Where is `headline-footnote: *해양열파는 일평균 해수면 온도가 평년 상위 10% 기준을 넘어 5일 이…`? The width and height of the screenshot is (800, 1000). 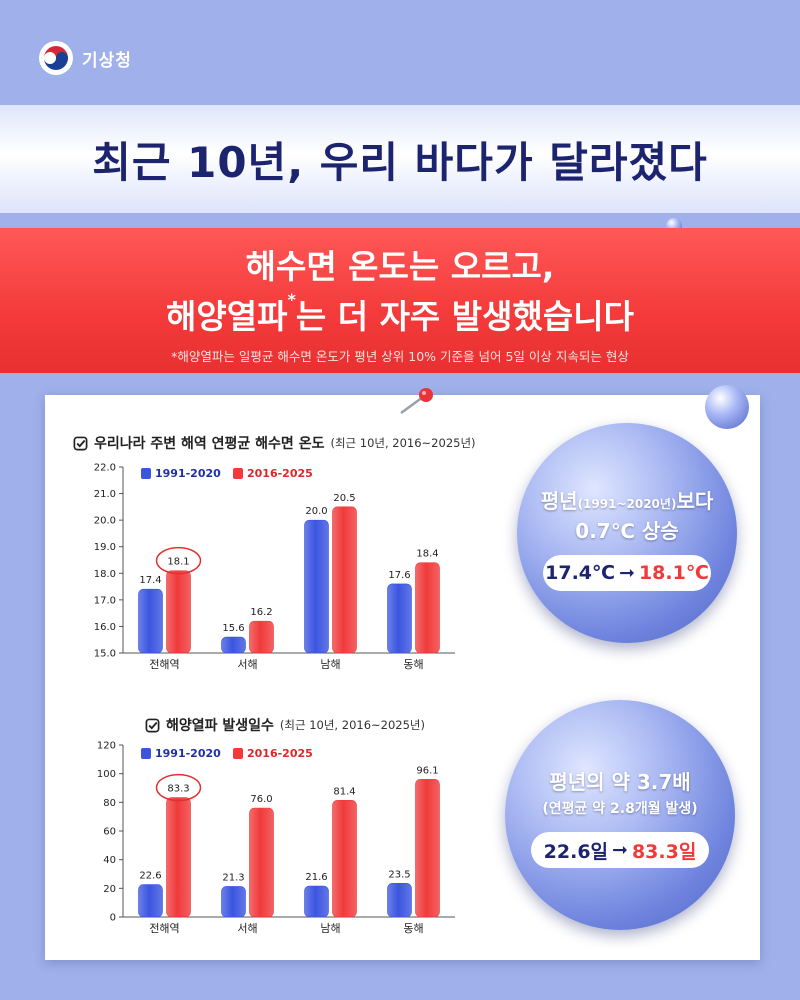
headline-footnote: *해양열파는 일평균 해수면 온도가 평년 상위 10% 기준을 넘어 5일 이… is located at coordinates (400, 356).